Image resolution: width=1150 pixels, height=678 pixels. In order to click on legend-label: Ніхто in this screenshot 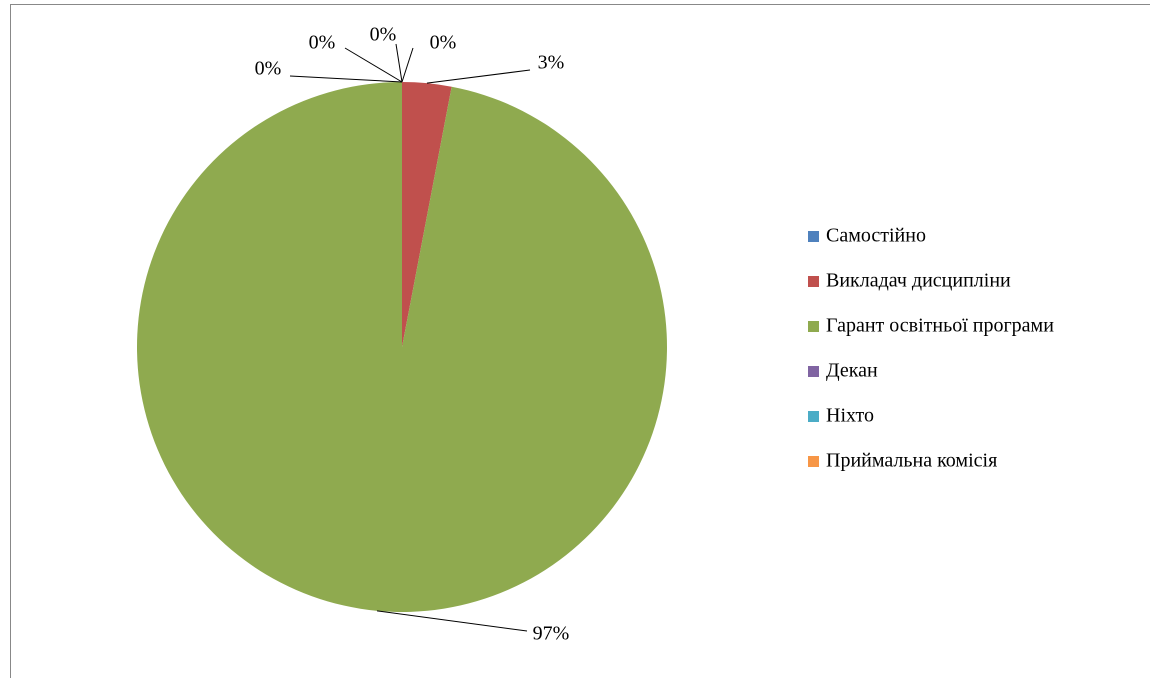, I will do `click(850, 416)`.